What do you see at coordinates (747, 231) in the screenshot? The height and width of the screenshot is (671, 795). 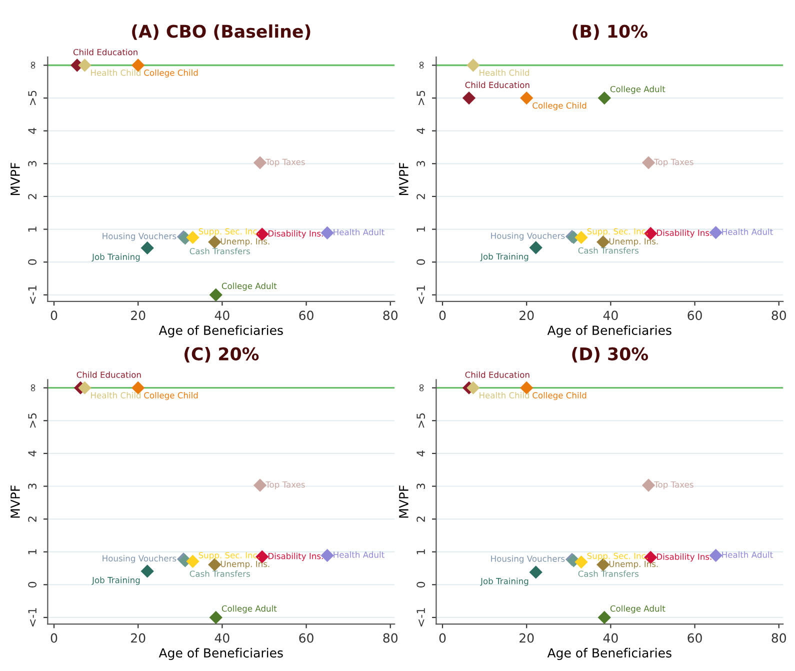 I see `series-label: Health Adult` at bounding box center [747, 231].